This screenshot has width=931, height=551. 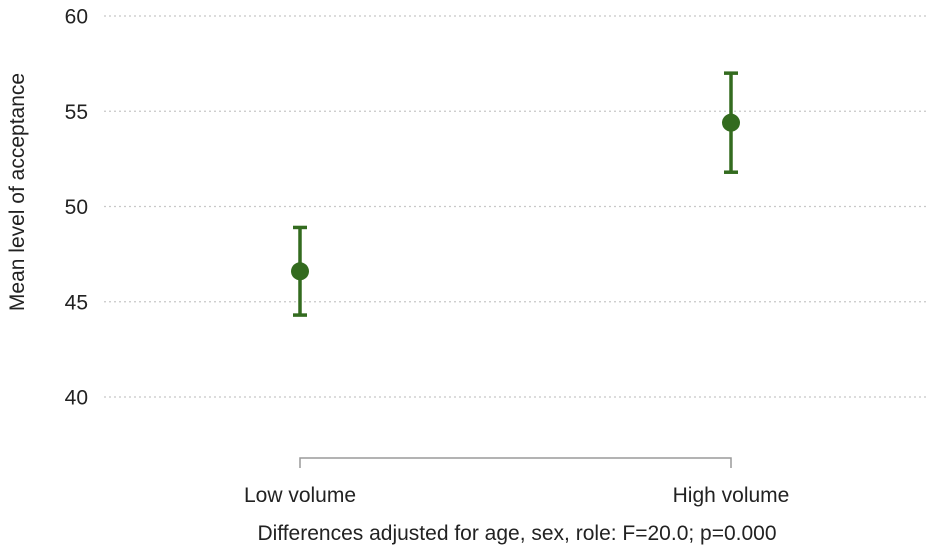 I want to click on y-tick-labels: 40 45 50 55 60, so click(x=76, y=208).